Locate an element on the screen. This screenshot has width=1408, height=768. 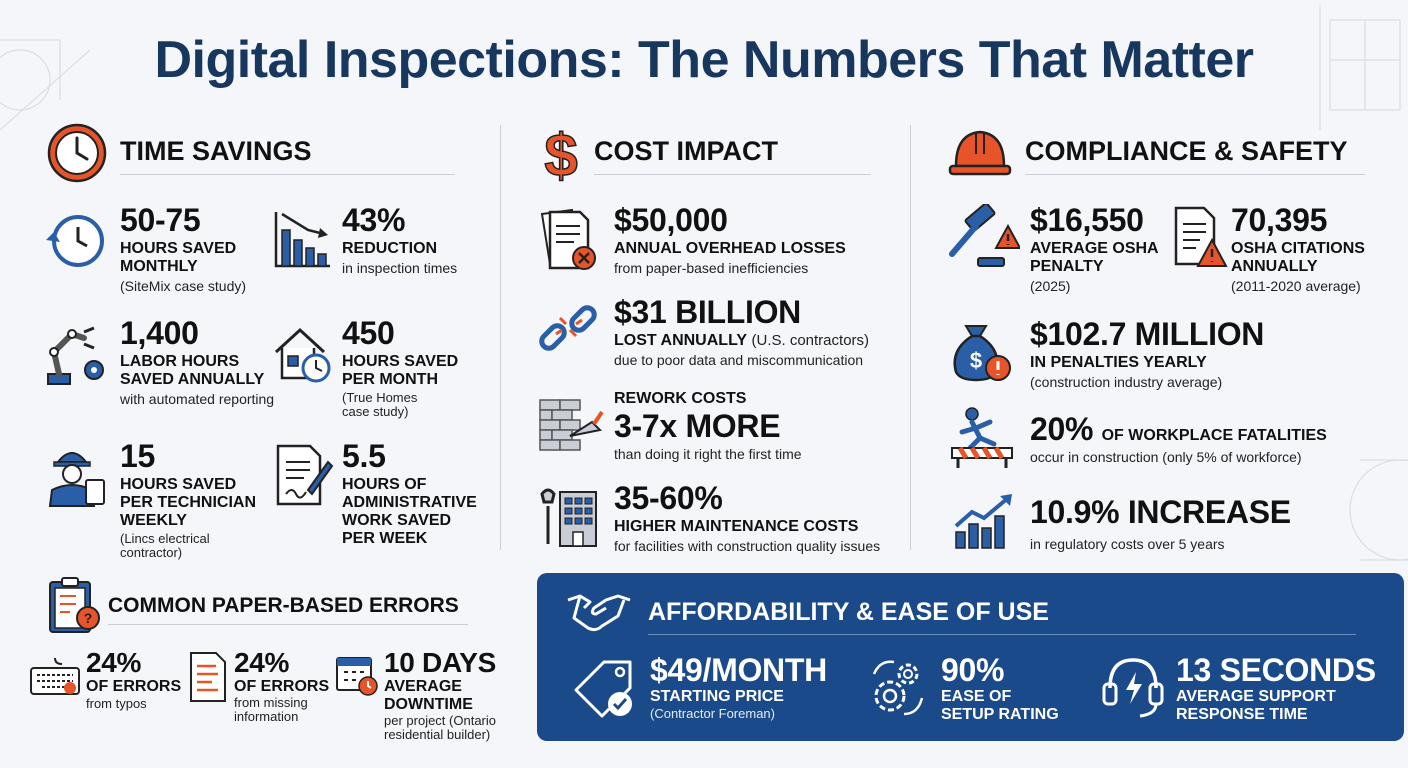
paper-errors-rule is located at coordinates (288, 624).